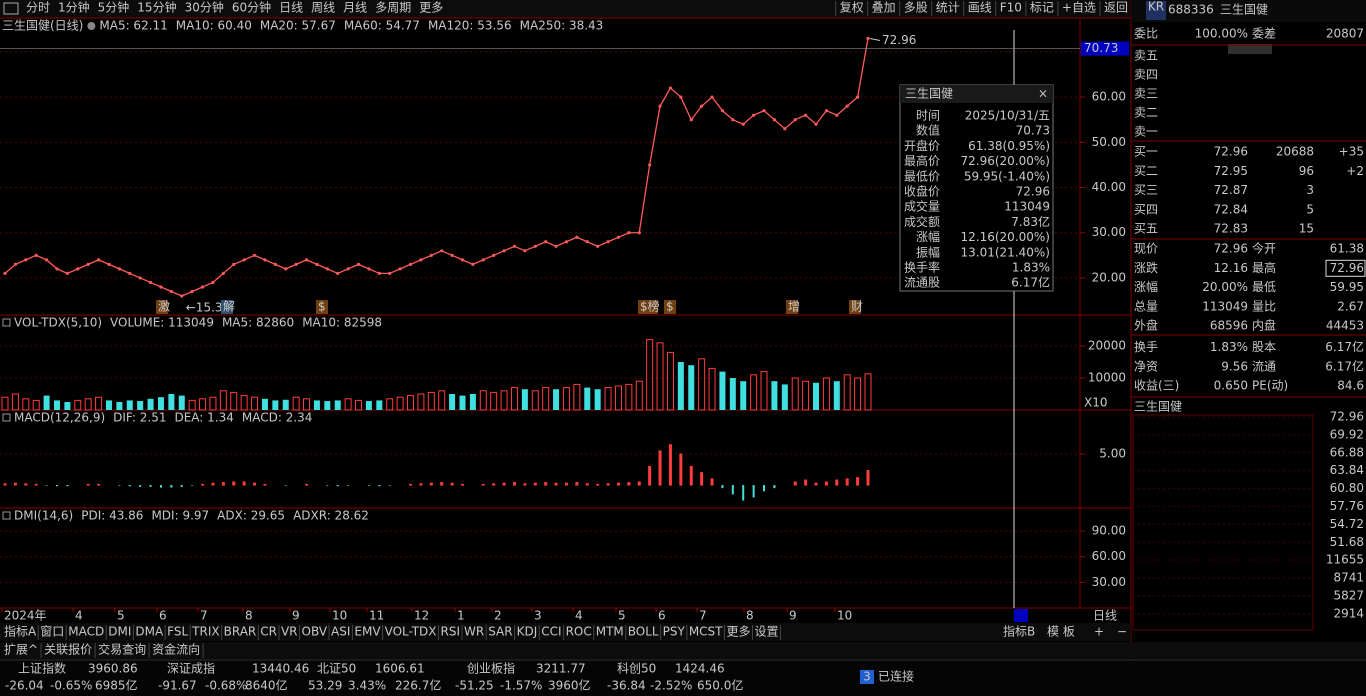 This screenshot has width=1366, height=696. What do you see at coordinates (191, 668) in the screenshot?
I see `index-name: 深证成指` at bounding box center [191, 668].